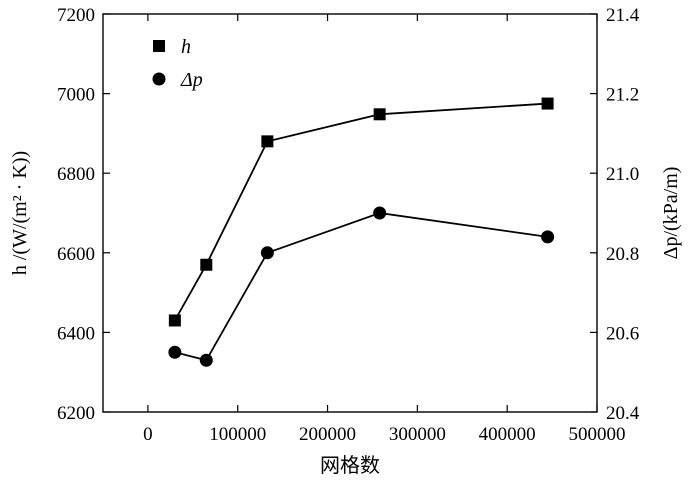 The width and height of the screenshot is (691, 480). I want to click on y-right-tick-label: 20.6, so click(622, 333).